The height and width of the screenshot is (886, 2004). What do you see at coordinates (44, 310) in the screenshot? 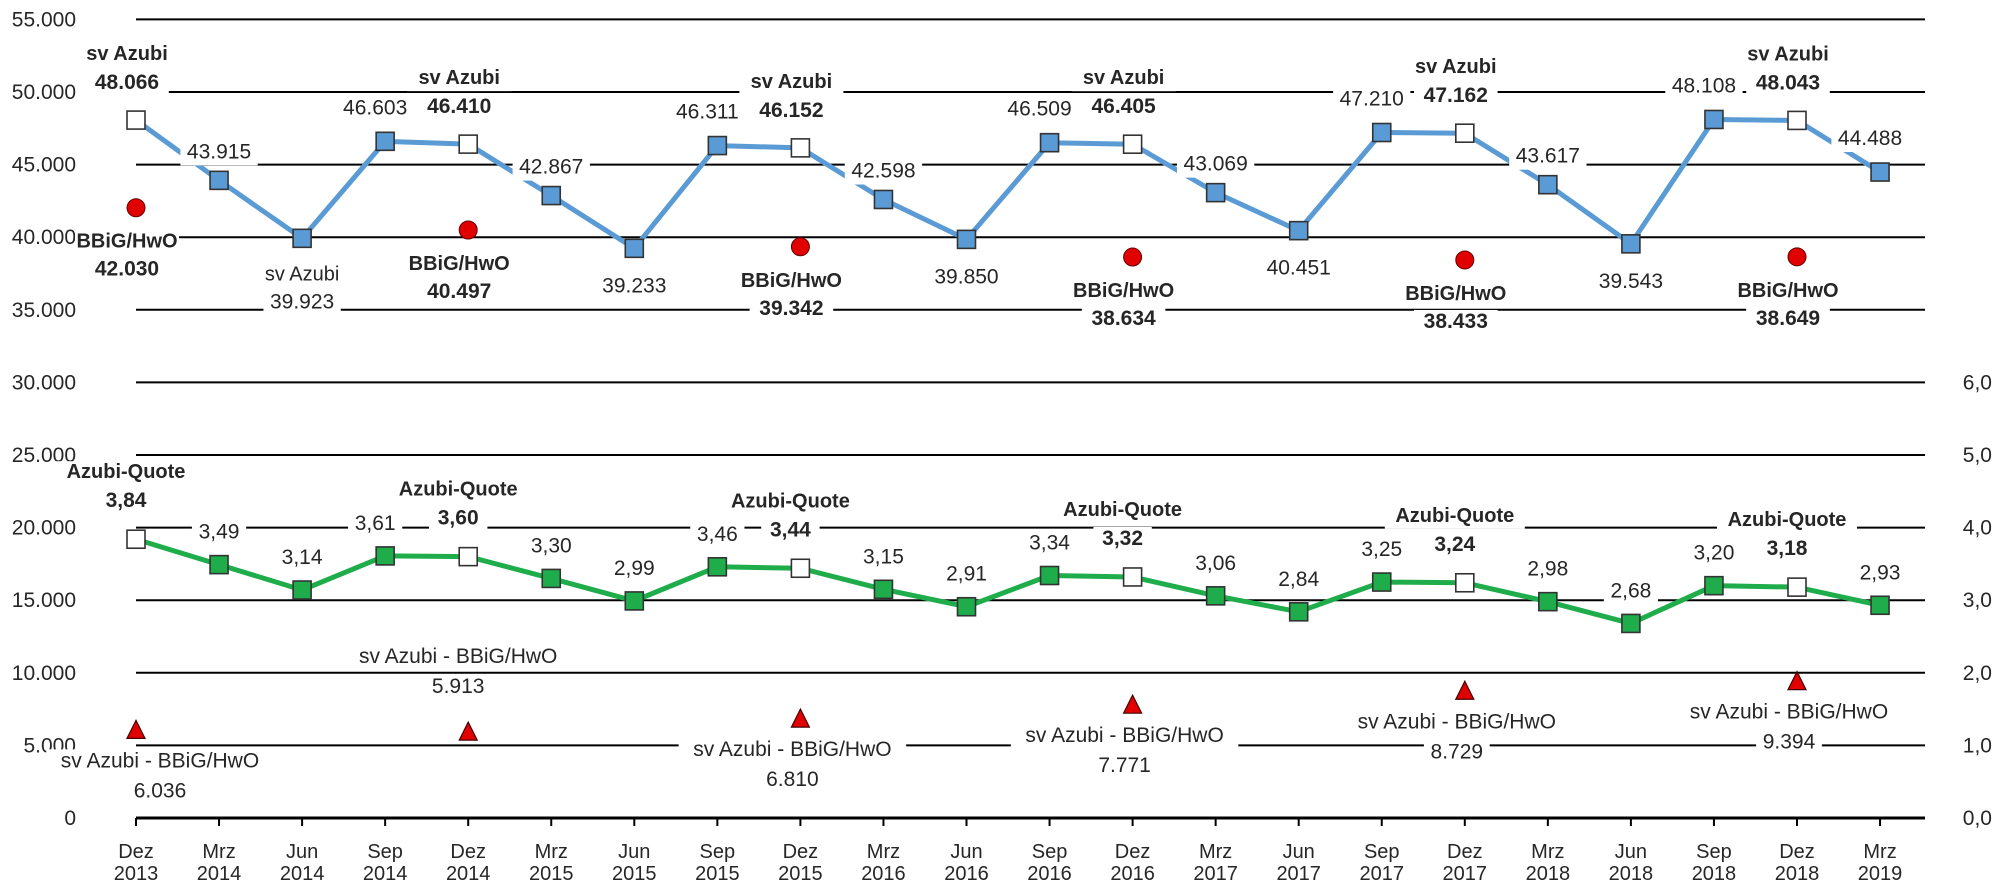
I see `y-left-tick-label: 35.000` at bounding box center [44, 310].